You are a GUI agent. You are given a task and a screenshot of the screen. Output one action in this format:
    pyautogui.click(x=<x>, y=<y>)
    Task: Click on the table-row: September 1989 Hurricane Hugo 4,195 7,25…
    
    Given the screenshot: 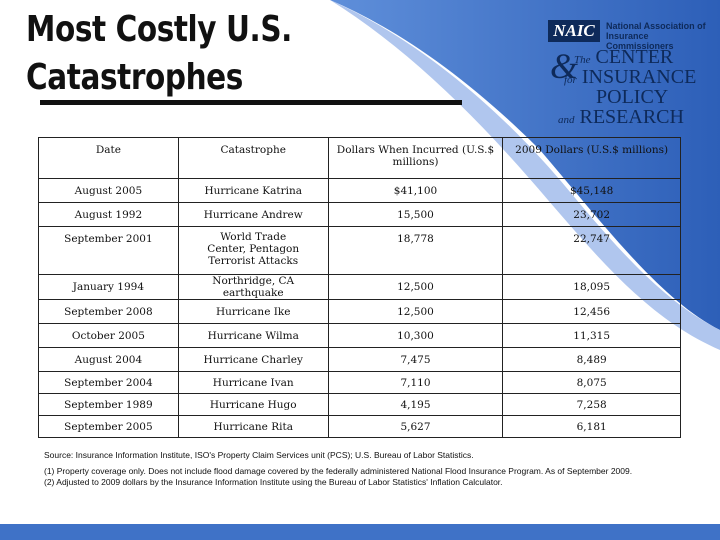 What is the action you would take?
    pyautogui.click(x=359, y=404)
    